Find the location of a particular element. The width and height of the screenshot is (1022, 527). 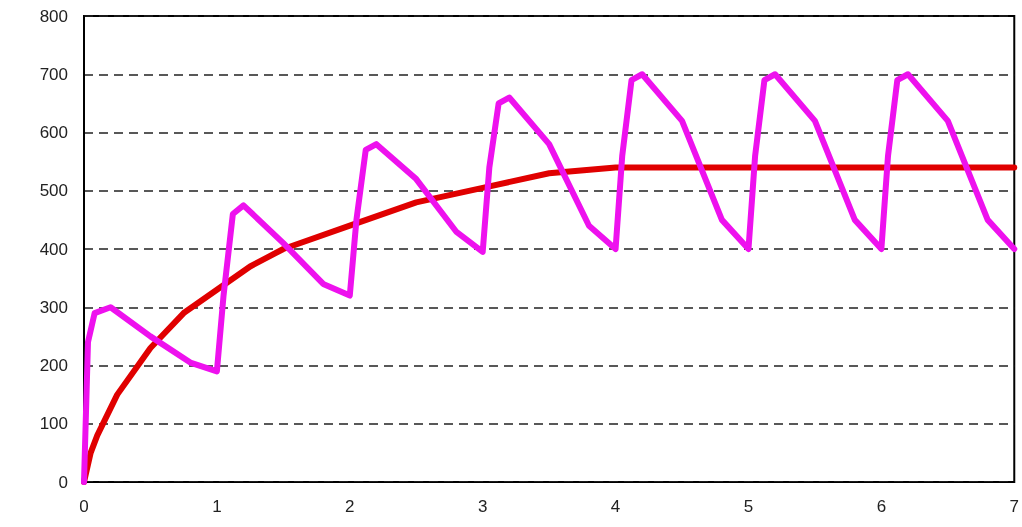

x-tick-label: 6 is located at coordinates (881, 506).